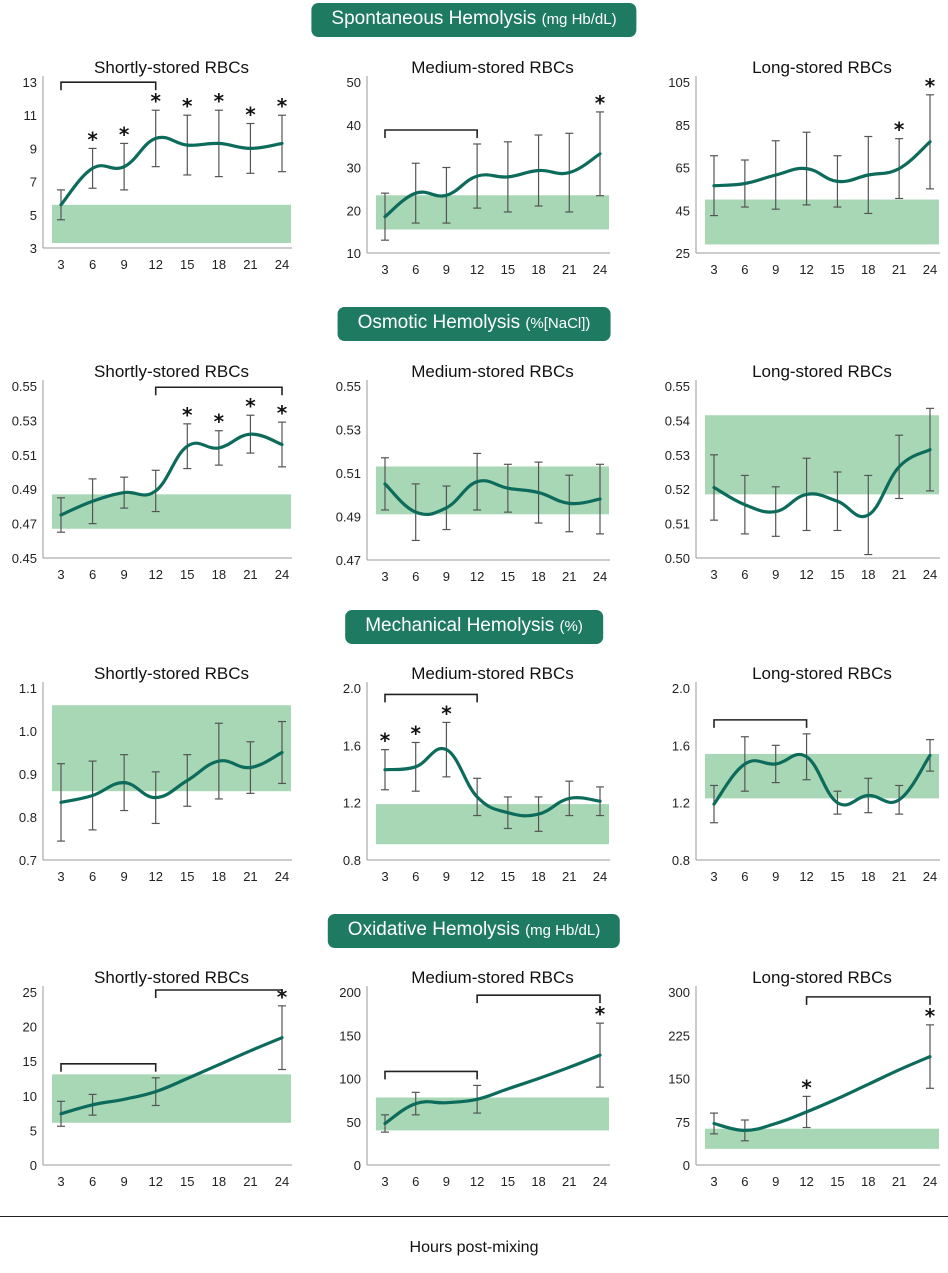  I want to click on section-title-text: Osmotic Hemolysis, so click(439, 322).